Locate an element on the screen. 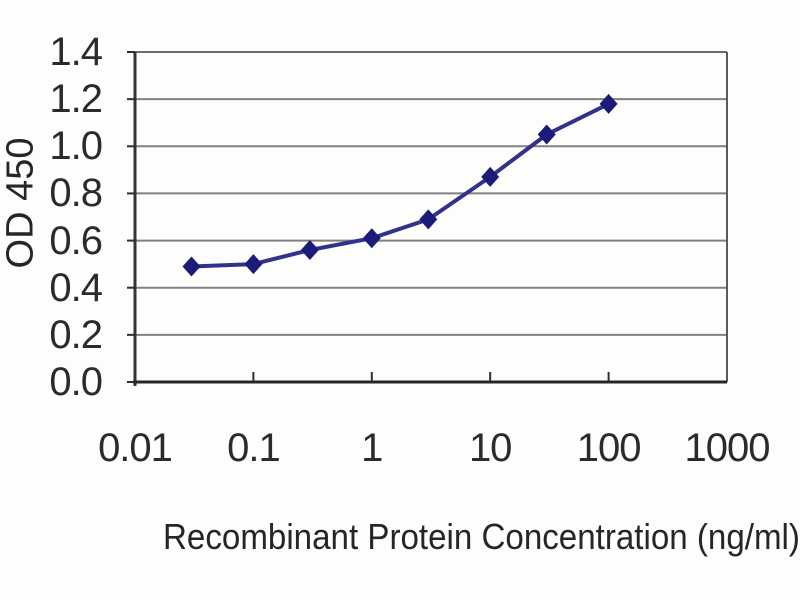  x-tick-label: 1 is located at coordinates (372, 448).